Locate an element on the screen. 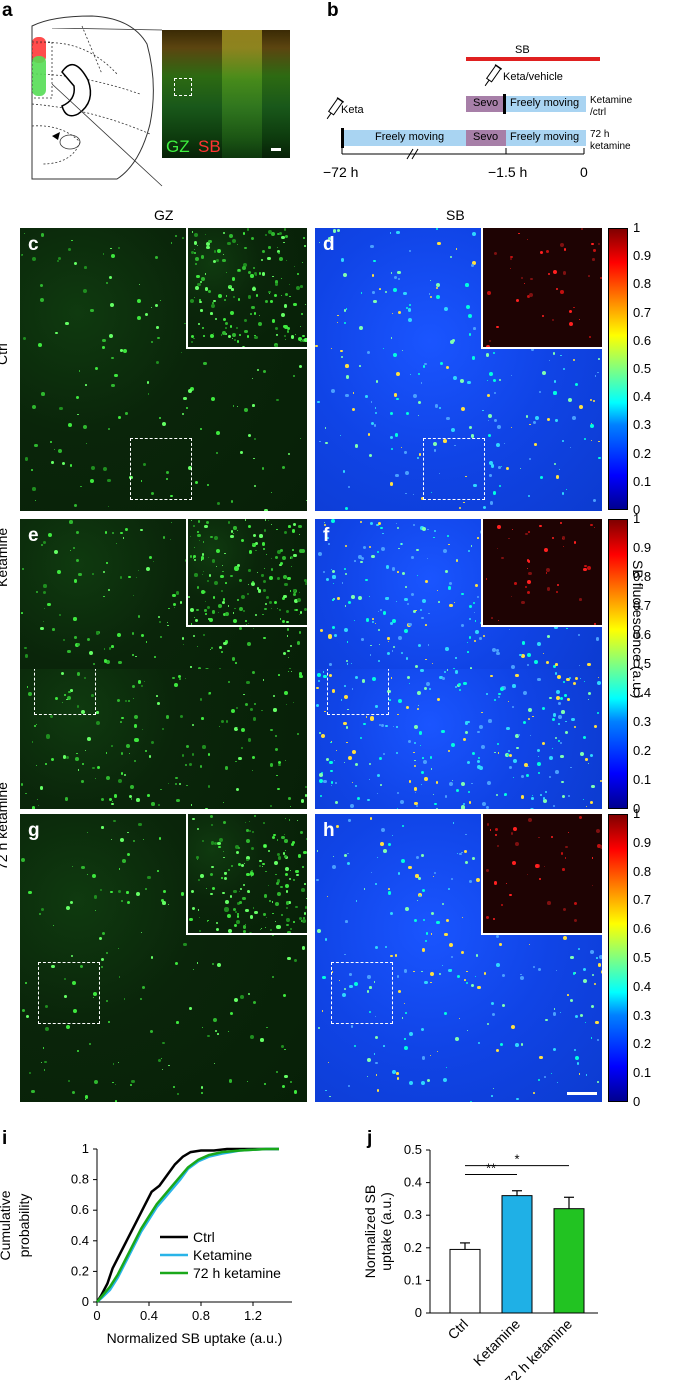 The width and height of the screenshot is (685, 1387). row1-sevo-label: Sevo is located at coordinates (486, 103).